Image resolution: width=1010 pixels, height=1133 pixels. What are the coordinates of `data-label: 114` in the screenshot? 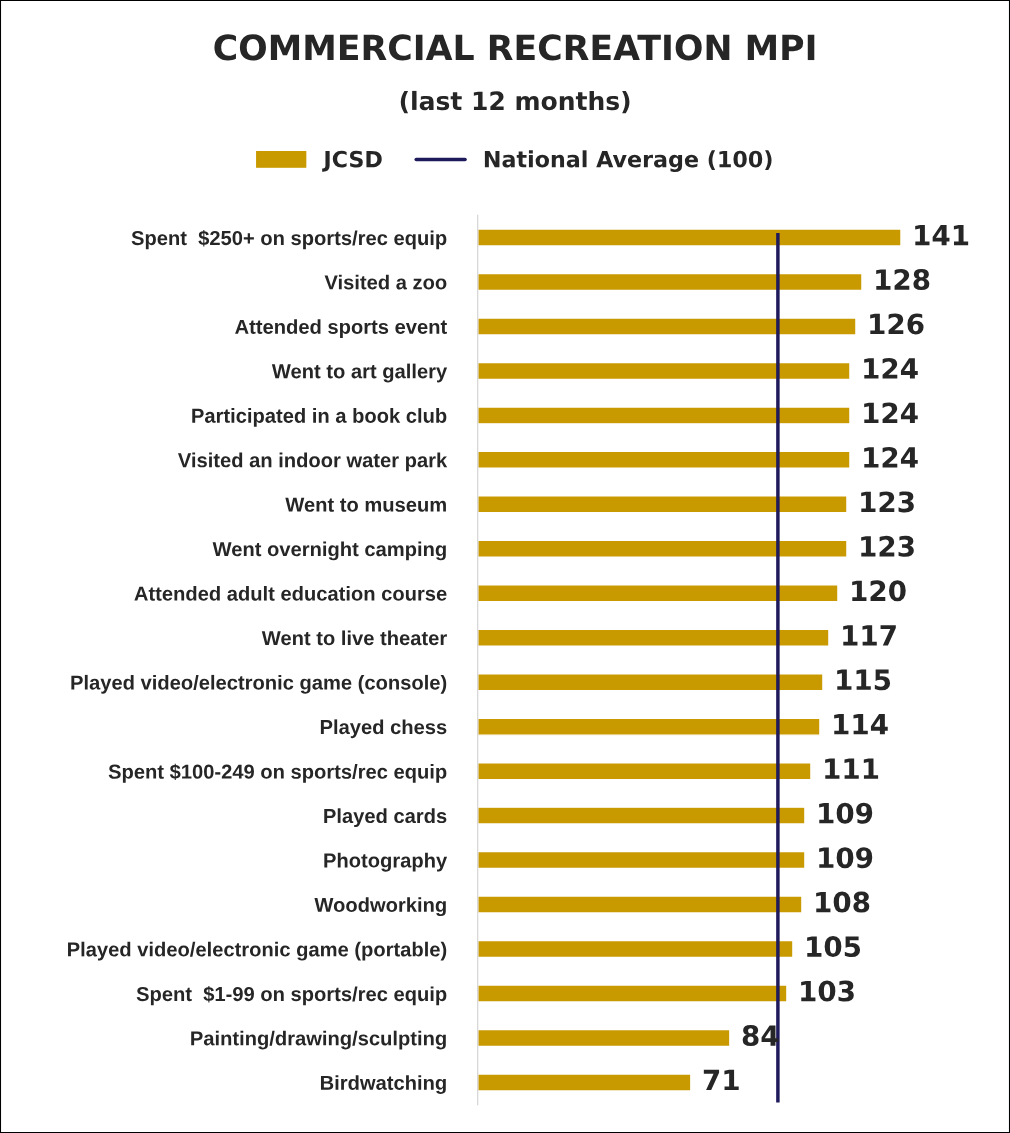 It's located at (861, 724).